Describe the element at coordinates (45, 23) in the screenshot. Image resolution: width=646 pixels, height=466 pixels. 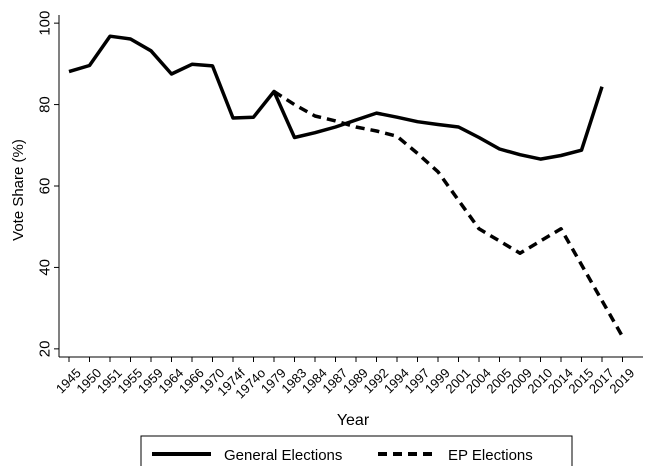
I see `y-tick-label: 100` at that location.